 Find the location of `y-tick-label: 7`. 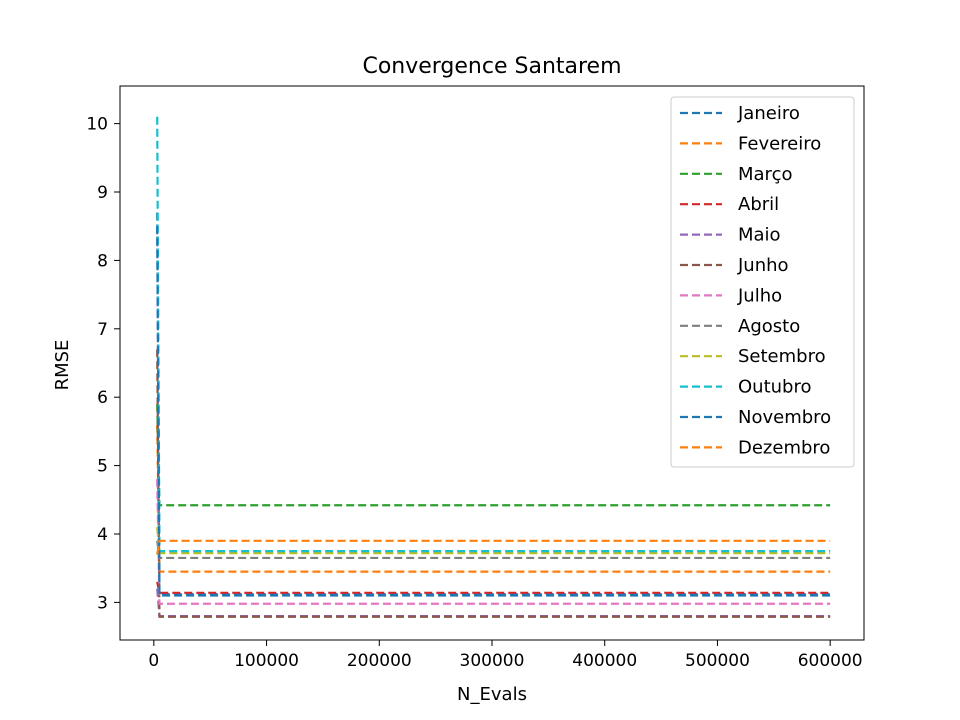

y-tick-label: 7 is located at coordinates (102, 330).